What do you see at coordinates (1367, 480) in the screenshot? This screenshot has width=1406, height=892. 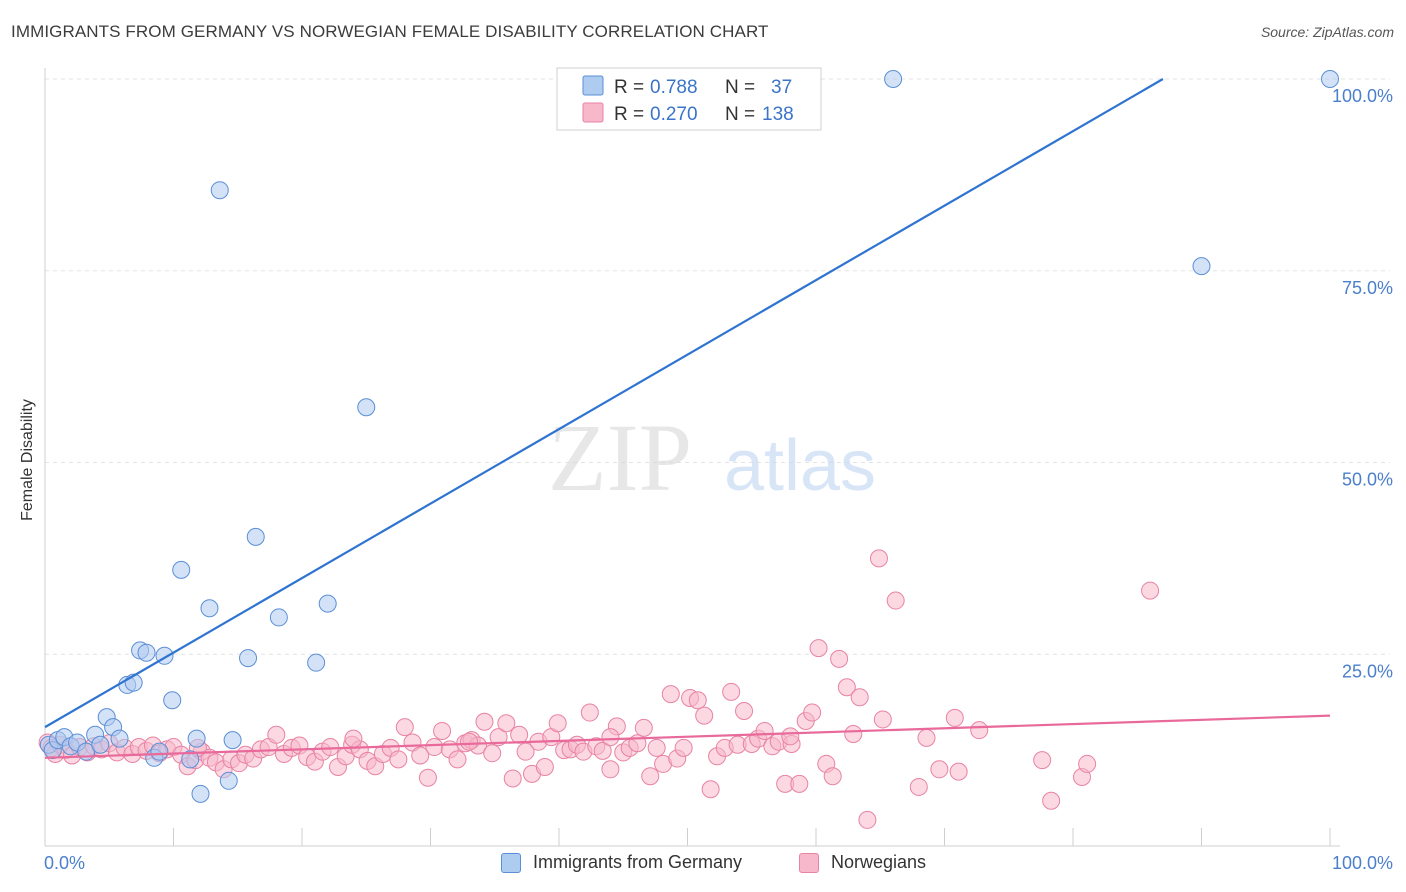 I see `y-tick-label: 50.0%` at bounding box center [1367, 480].